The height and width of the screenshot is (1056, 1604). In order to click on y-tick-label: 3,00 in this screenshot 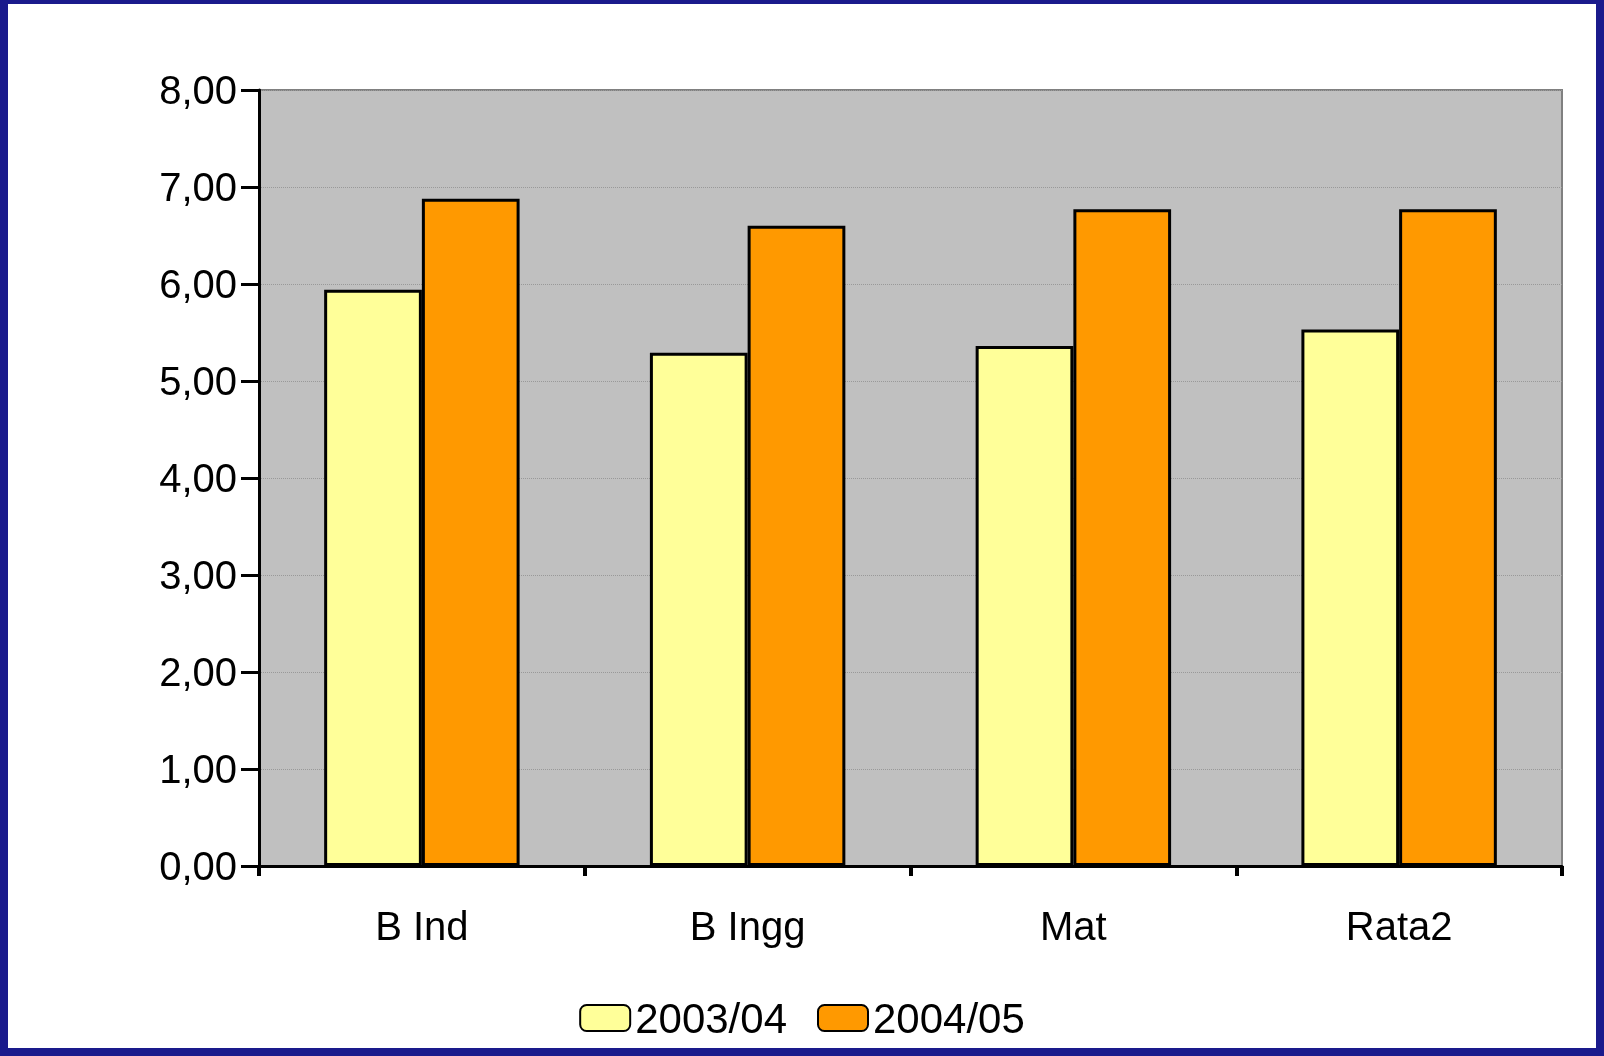, I will do `click(198, 575)`.